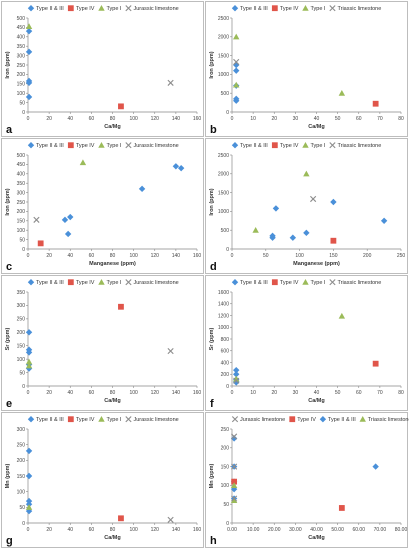 The width and height of the screenshot is (410, 550). I want to click on x-tick-label: 50, so click(338, 119).